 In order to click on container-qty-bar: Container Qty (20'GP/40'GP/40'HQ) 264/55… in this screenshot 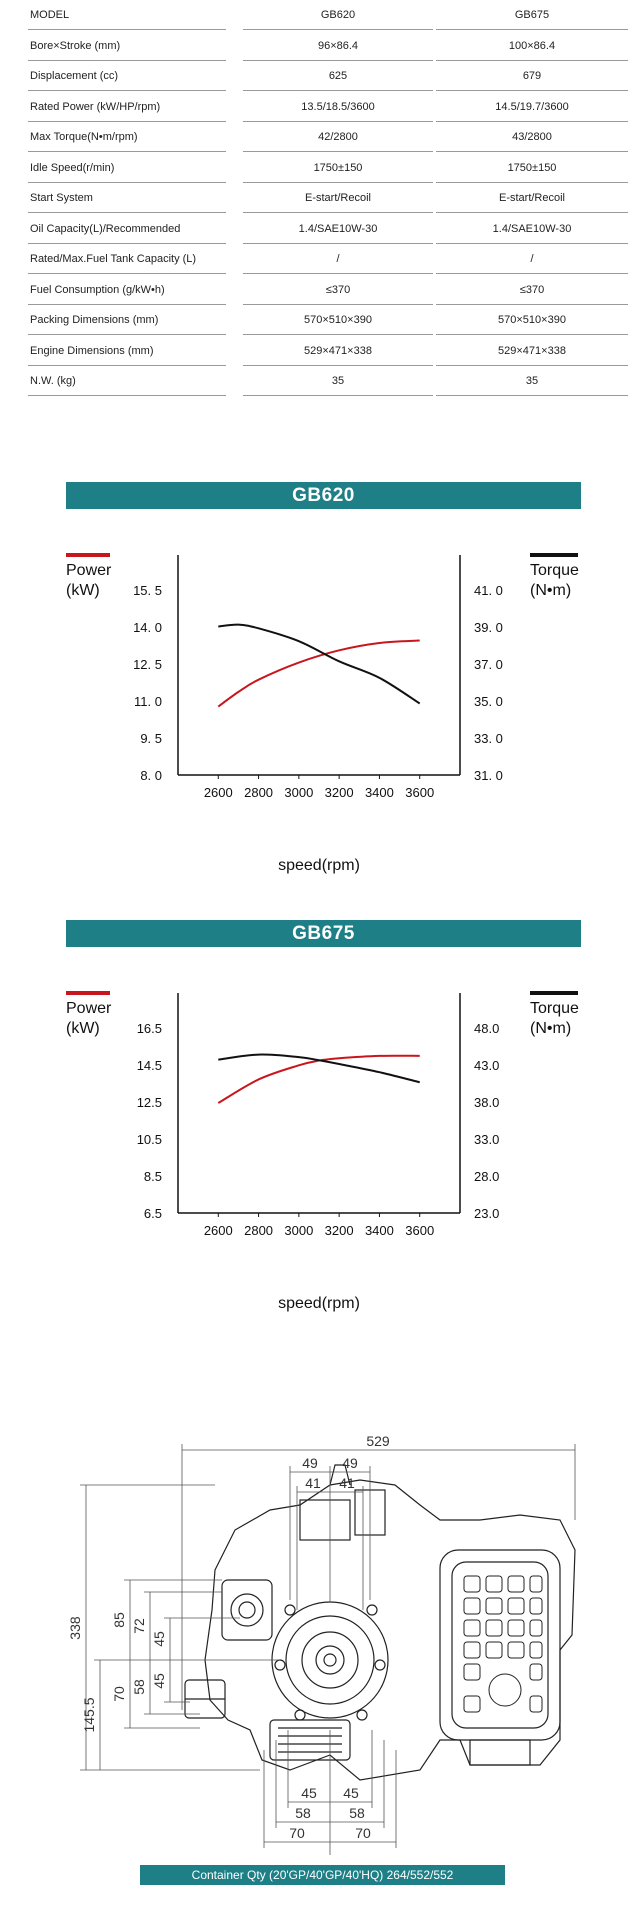, I will do `click(322, 1875)`.